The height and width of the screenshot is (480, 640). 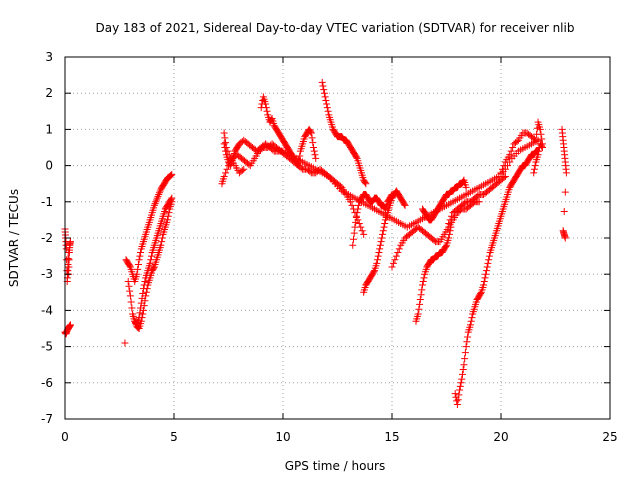 I want to click on x-tick-label: 20, so click(x=500, y=437).